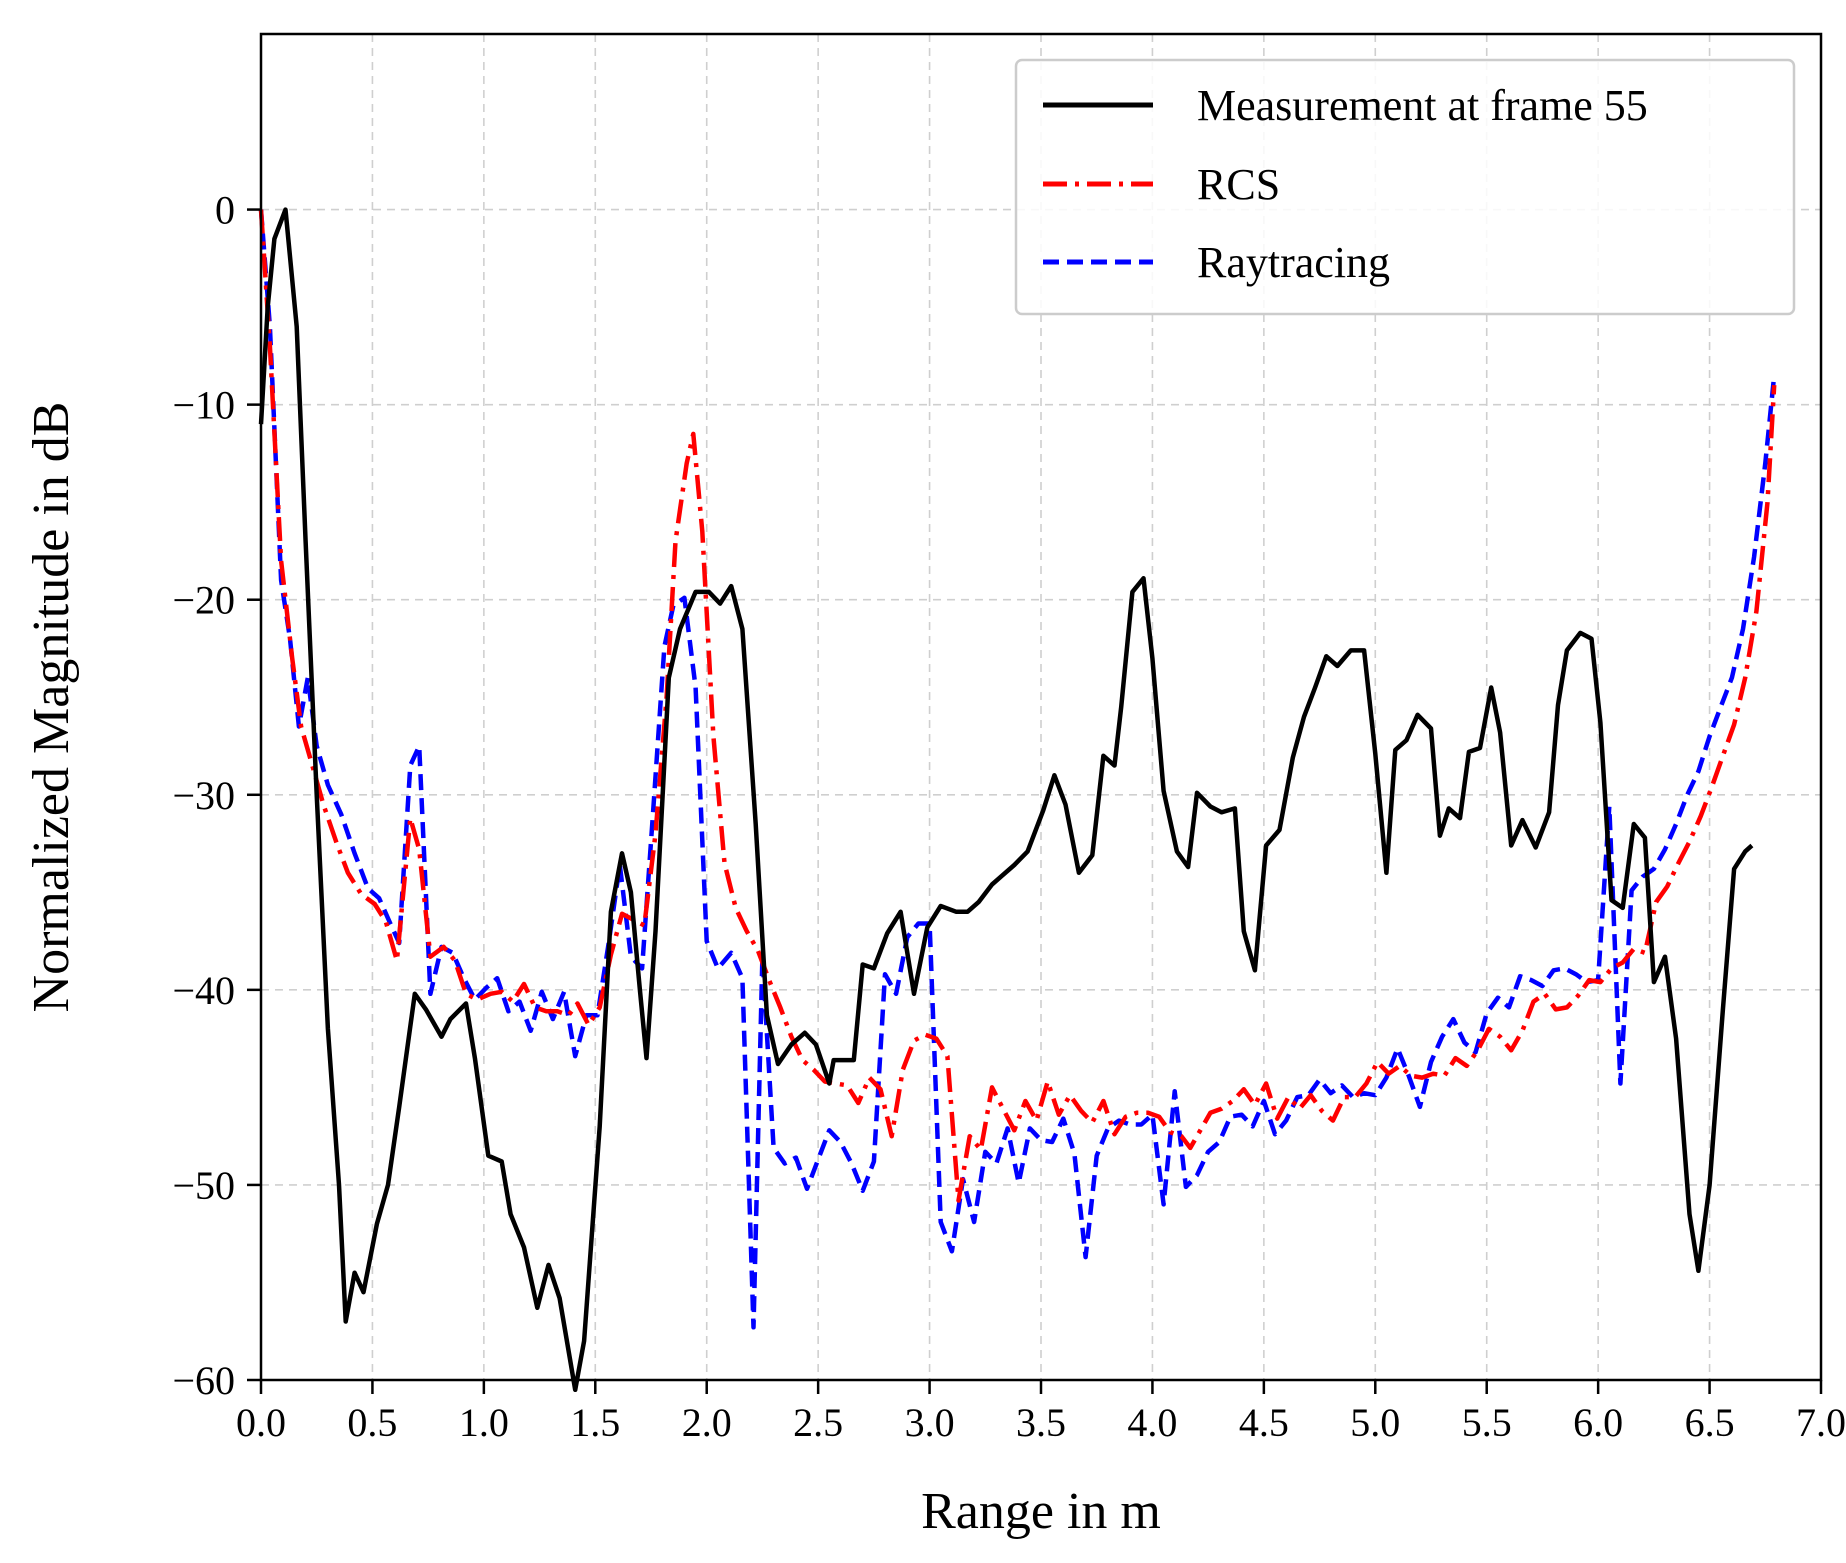  Describe the element at coordinates (1152, 1422) in the screenshot. I see `x-tick-label: 4.0` at that location.